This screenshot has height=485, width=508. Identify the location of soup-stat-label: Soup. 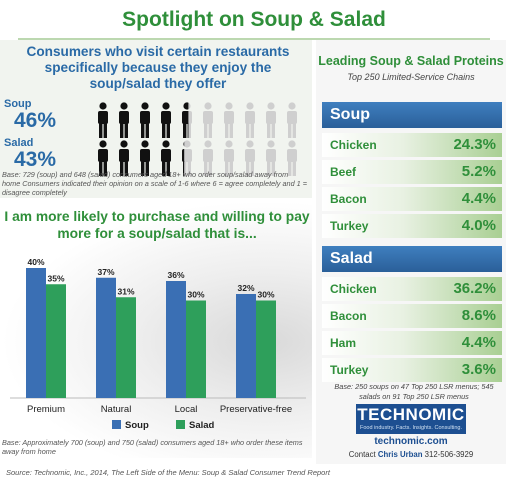
(18, 104).